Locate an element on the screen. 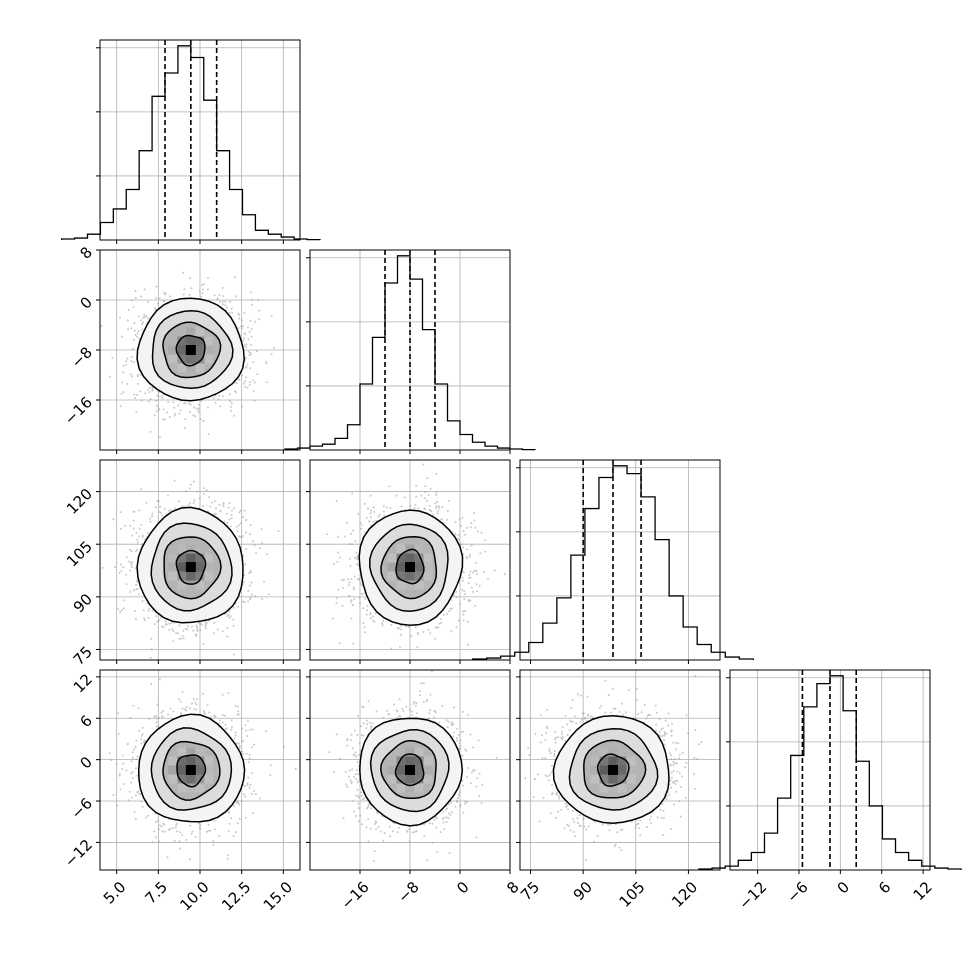 The height and width of the screenshot is (970, 970). scatter-panel-4-1-density-peak is located at coordinates (190, 770).